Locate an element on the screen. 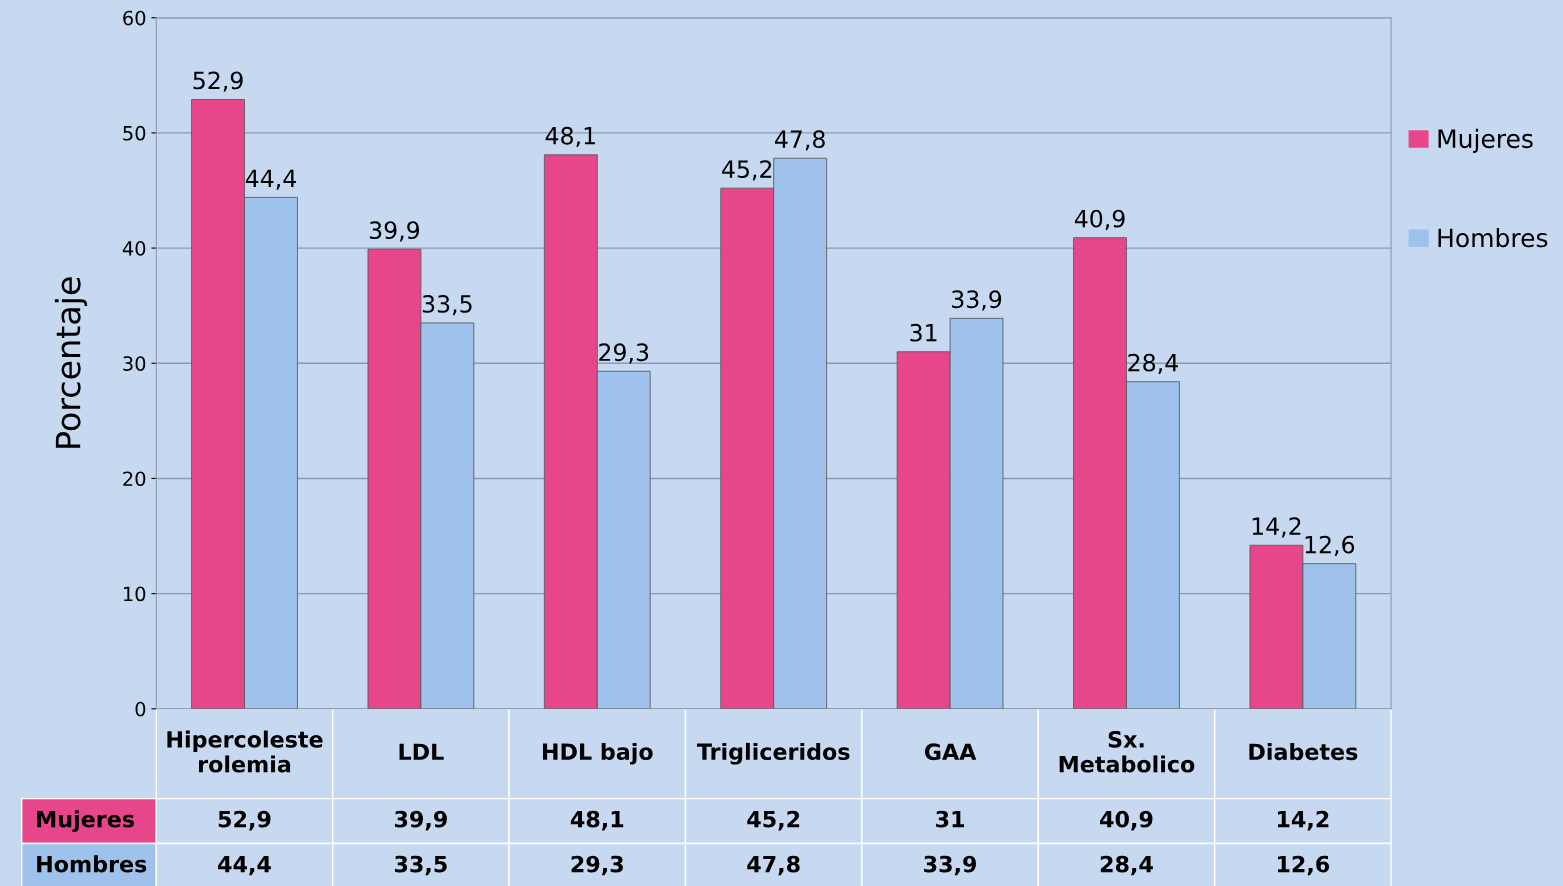 The image size is (1563, 886). y-tick-label: 40 is located at coordinates (134, 248).